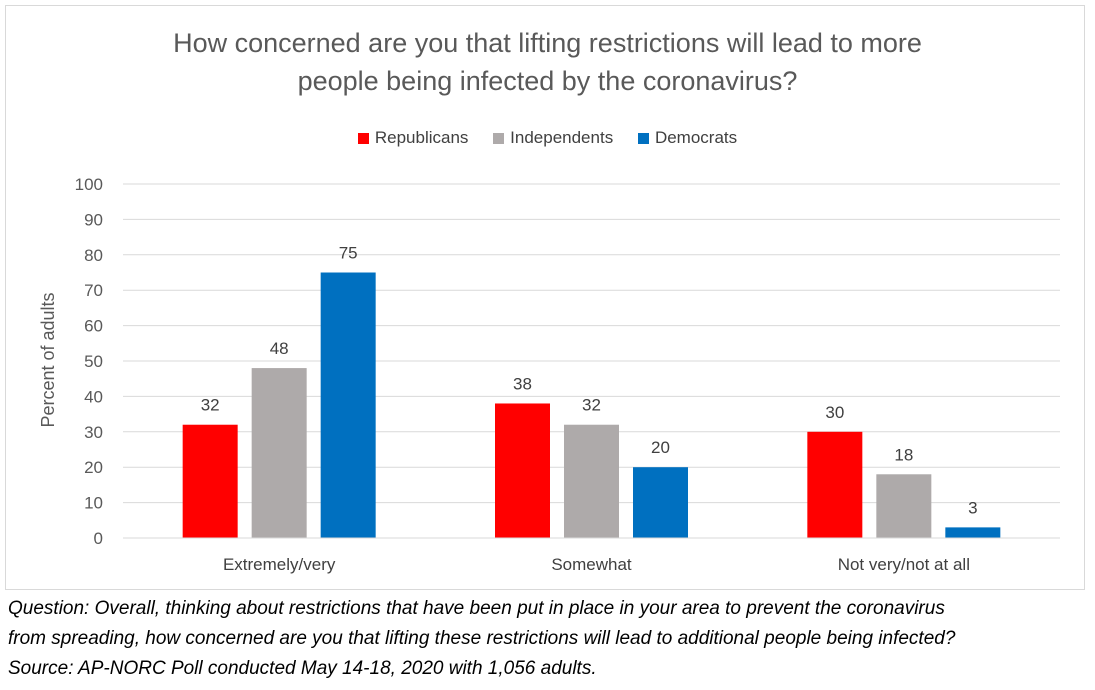  Describe the element at coordinates (348, 253) in the screenshot. I see `data-label-democrats-0: 75` at that location.